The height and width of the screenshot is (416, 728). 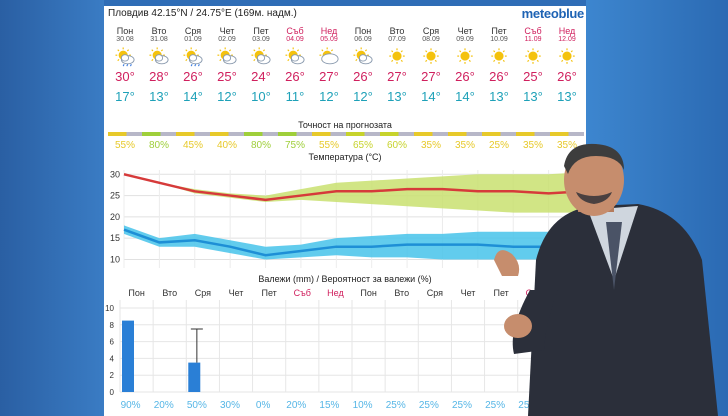 What do you see at coordinates (553, 13) in the screenshot?
I see `brand-logo: meteoblue` at bounding box center [553, 13].